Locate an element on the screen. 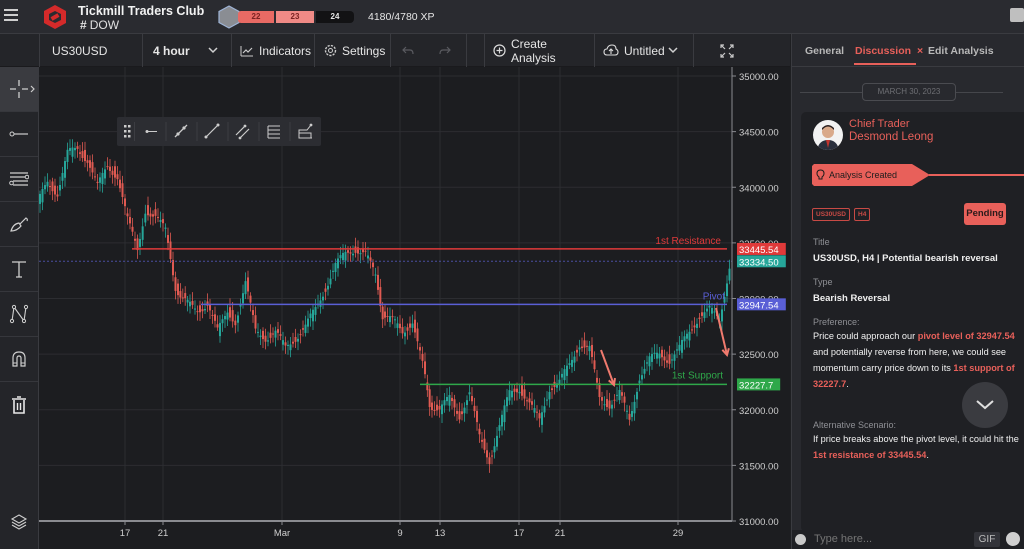  brush-icon is located at coordinates (19, 224).